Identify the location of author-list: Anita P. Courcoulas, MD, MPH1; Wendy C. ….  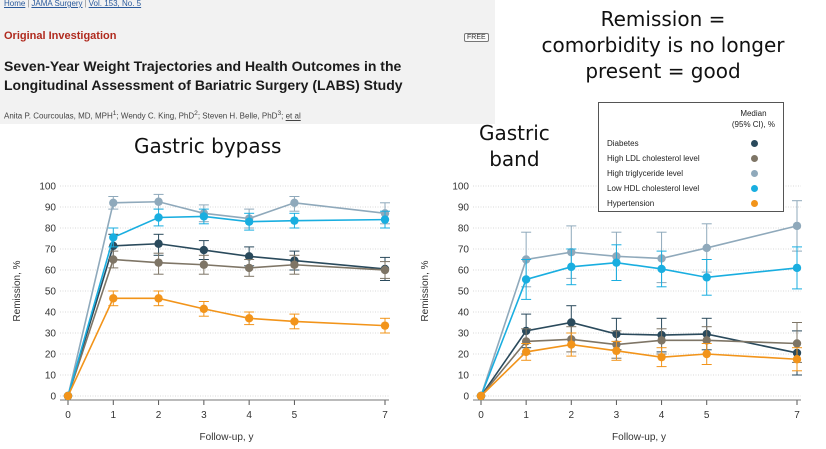
(152, 115).